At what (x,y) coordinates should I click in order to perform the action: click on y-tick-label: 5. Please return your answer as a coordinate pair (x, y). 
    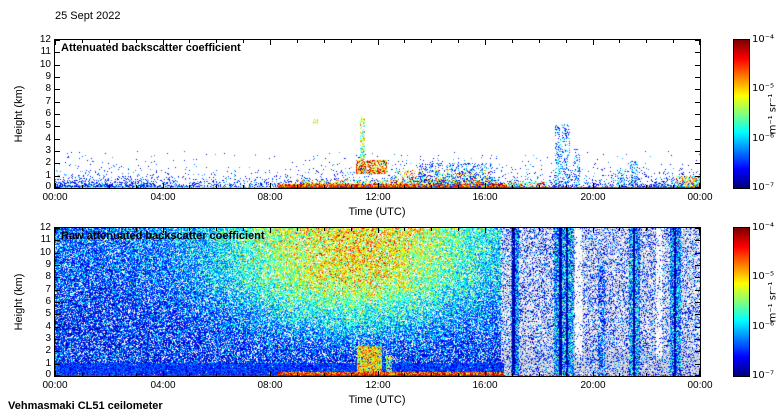
    Looking at the image, I should click on (48, 313).